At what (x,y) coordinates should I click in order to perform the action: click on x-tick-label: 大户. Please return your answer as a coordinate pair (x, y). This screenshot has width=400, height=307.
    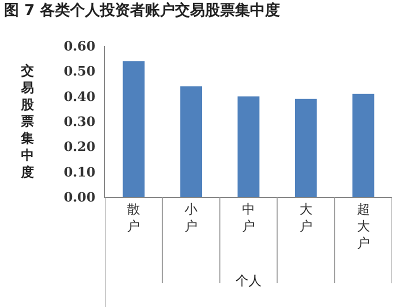
    Looking at the image, I should click on (305, 218).